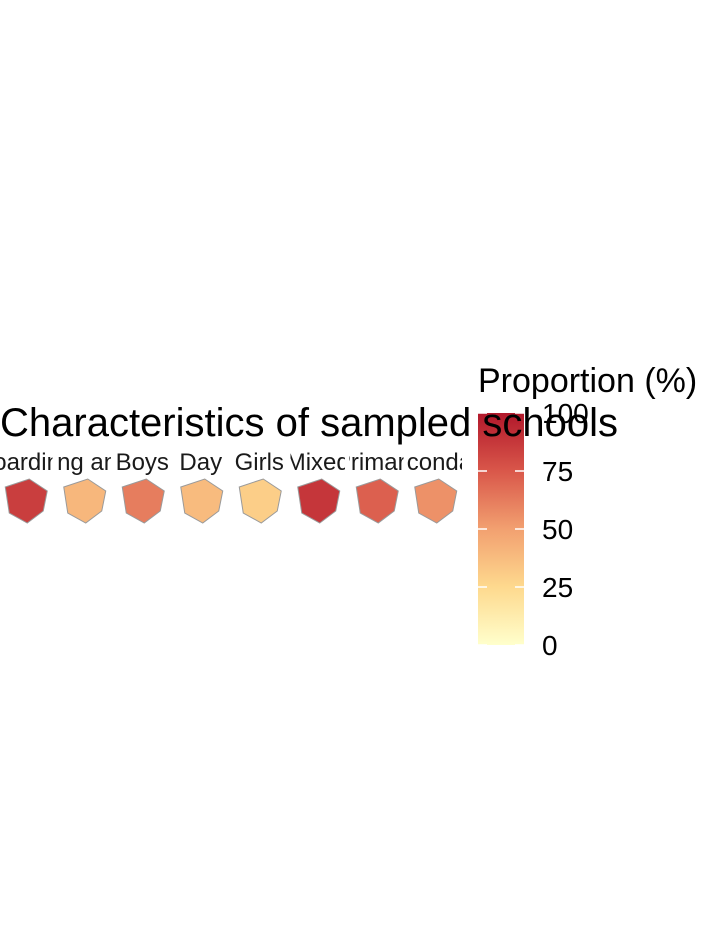 The width and height of the screenshot is (720, 926). I want to click on legend-tick-label: 0, so click(550, 645).